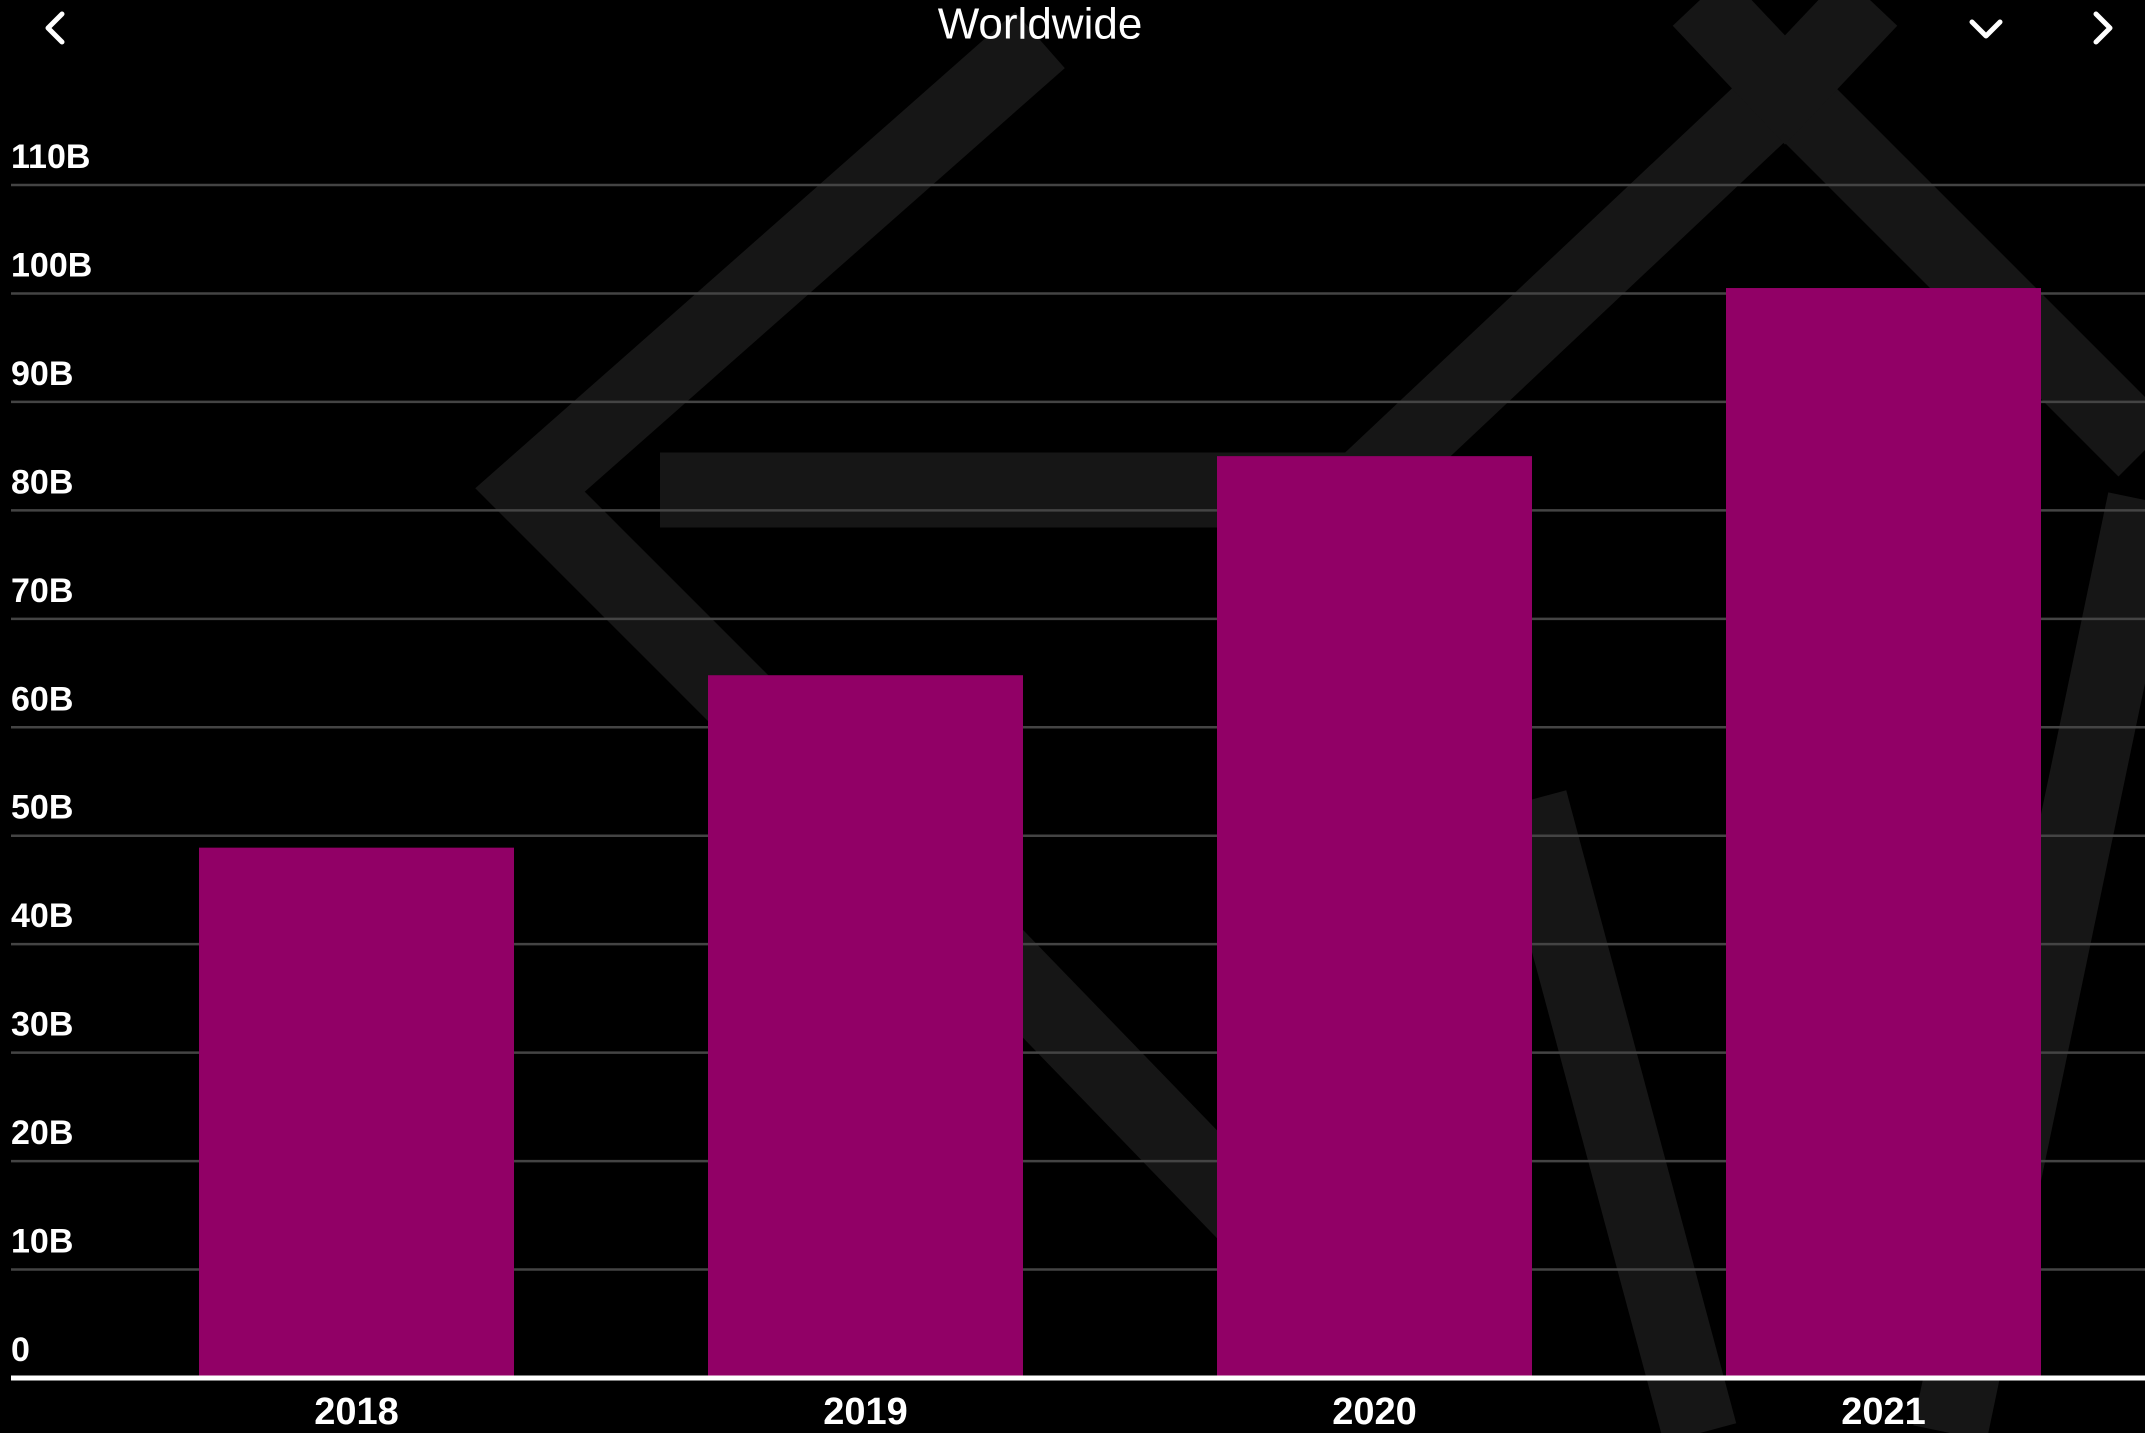 The height and width of the screenshot is (1433, 2145). I want to click on y-tick-label: 60B, so click(42, 699).